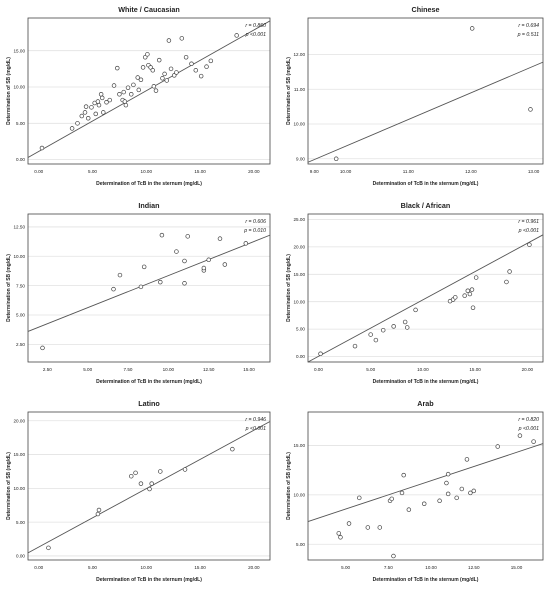  I want to click on stat-annotation: p = 0.010, so click(254, 231).